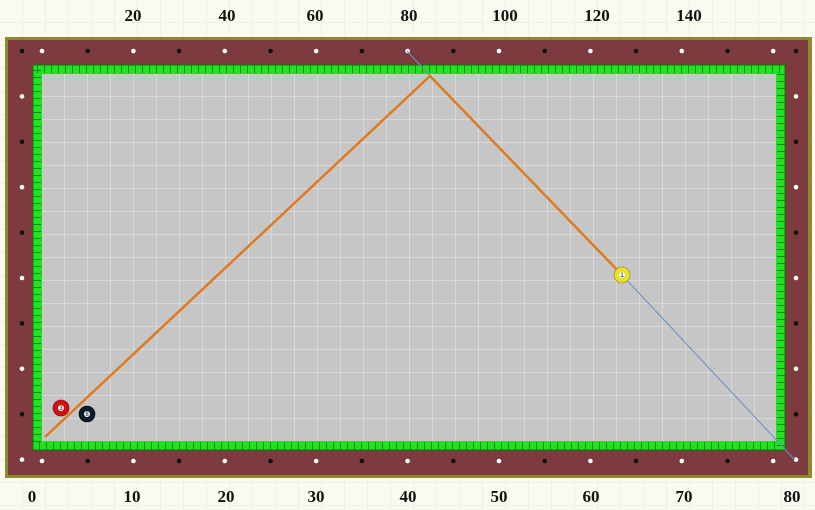 This screenshot has height=510, width=815. I want to click on ball: 3, so click(61, 408).